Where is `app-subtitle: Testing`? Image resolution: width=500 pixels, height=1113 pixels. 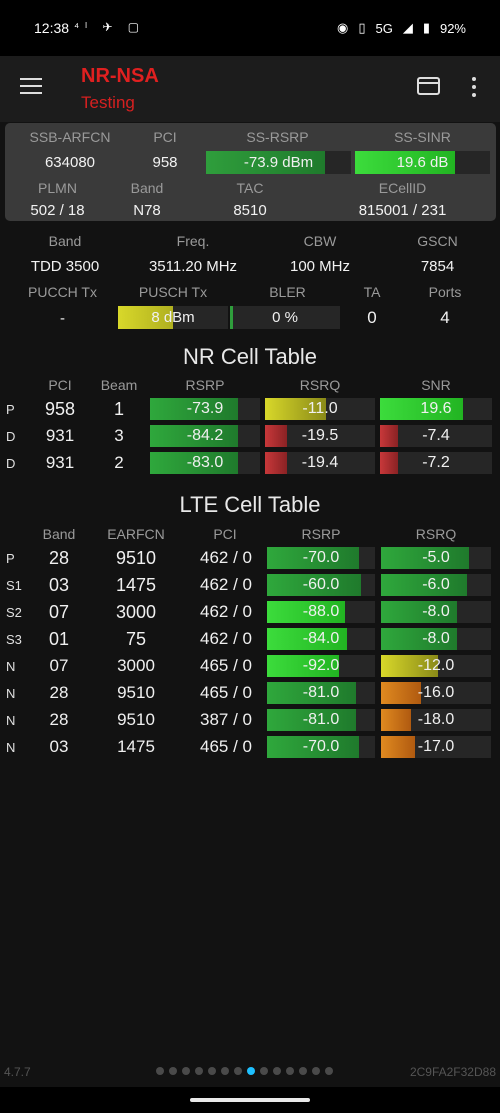 app-subtitle: Testing is located at coordinates (108, 102).